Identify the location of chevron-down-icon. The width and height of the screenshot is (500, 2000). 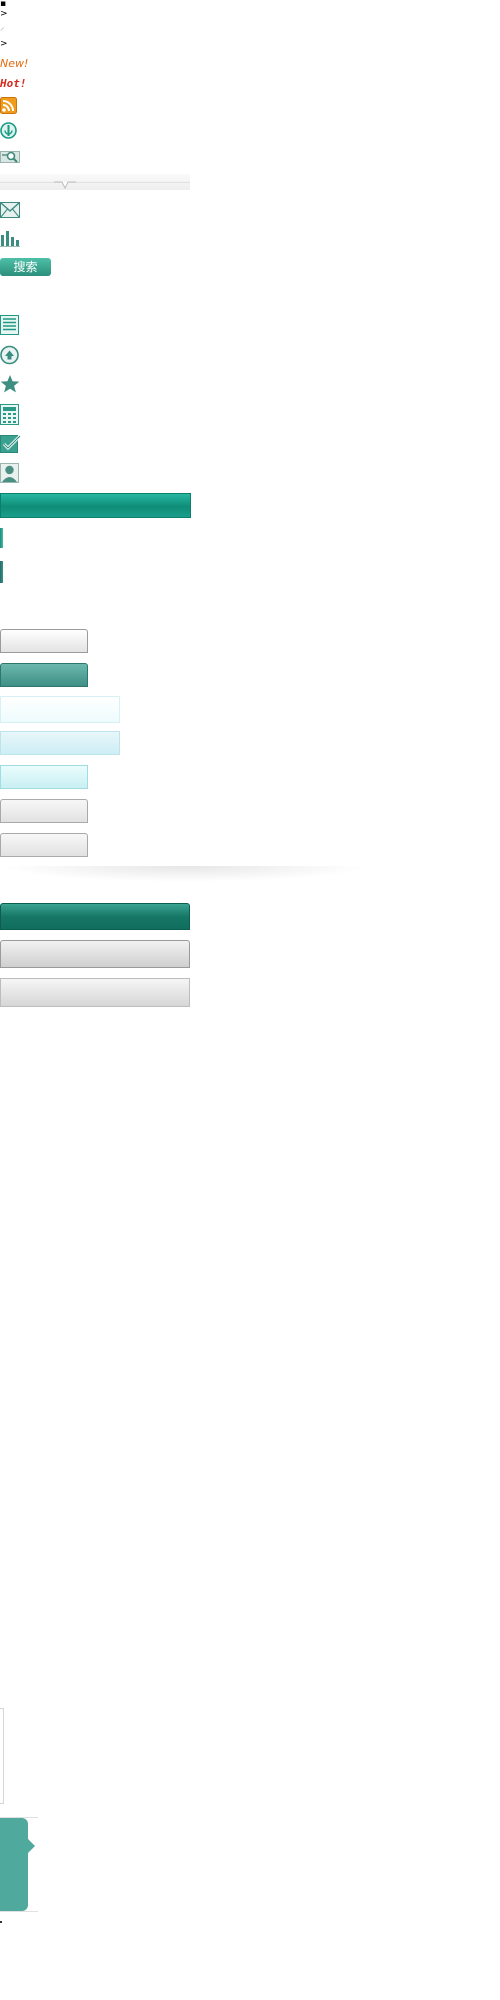
(65, 185).